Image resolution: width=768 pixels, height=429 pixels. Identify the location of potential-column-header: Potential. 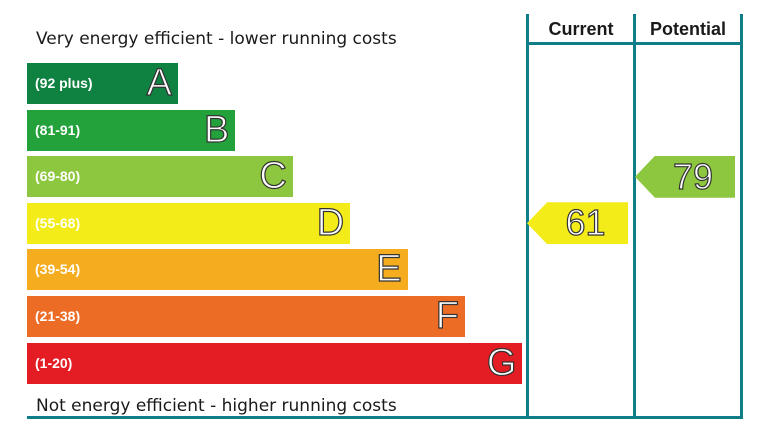
(687, 29).